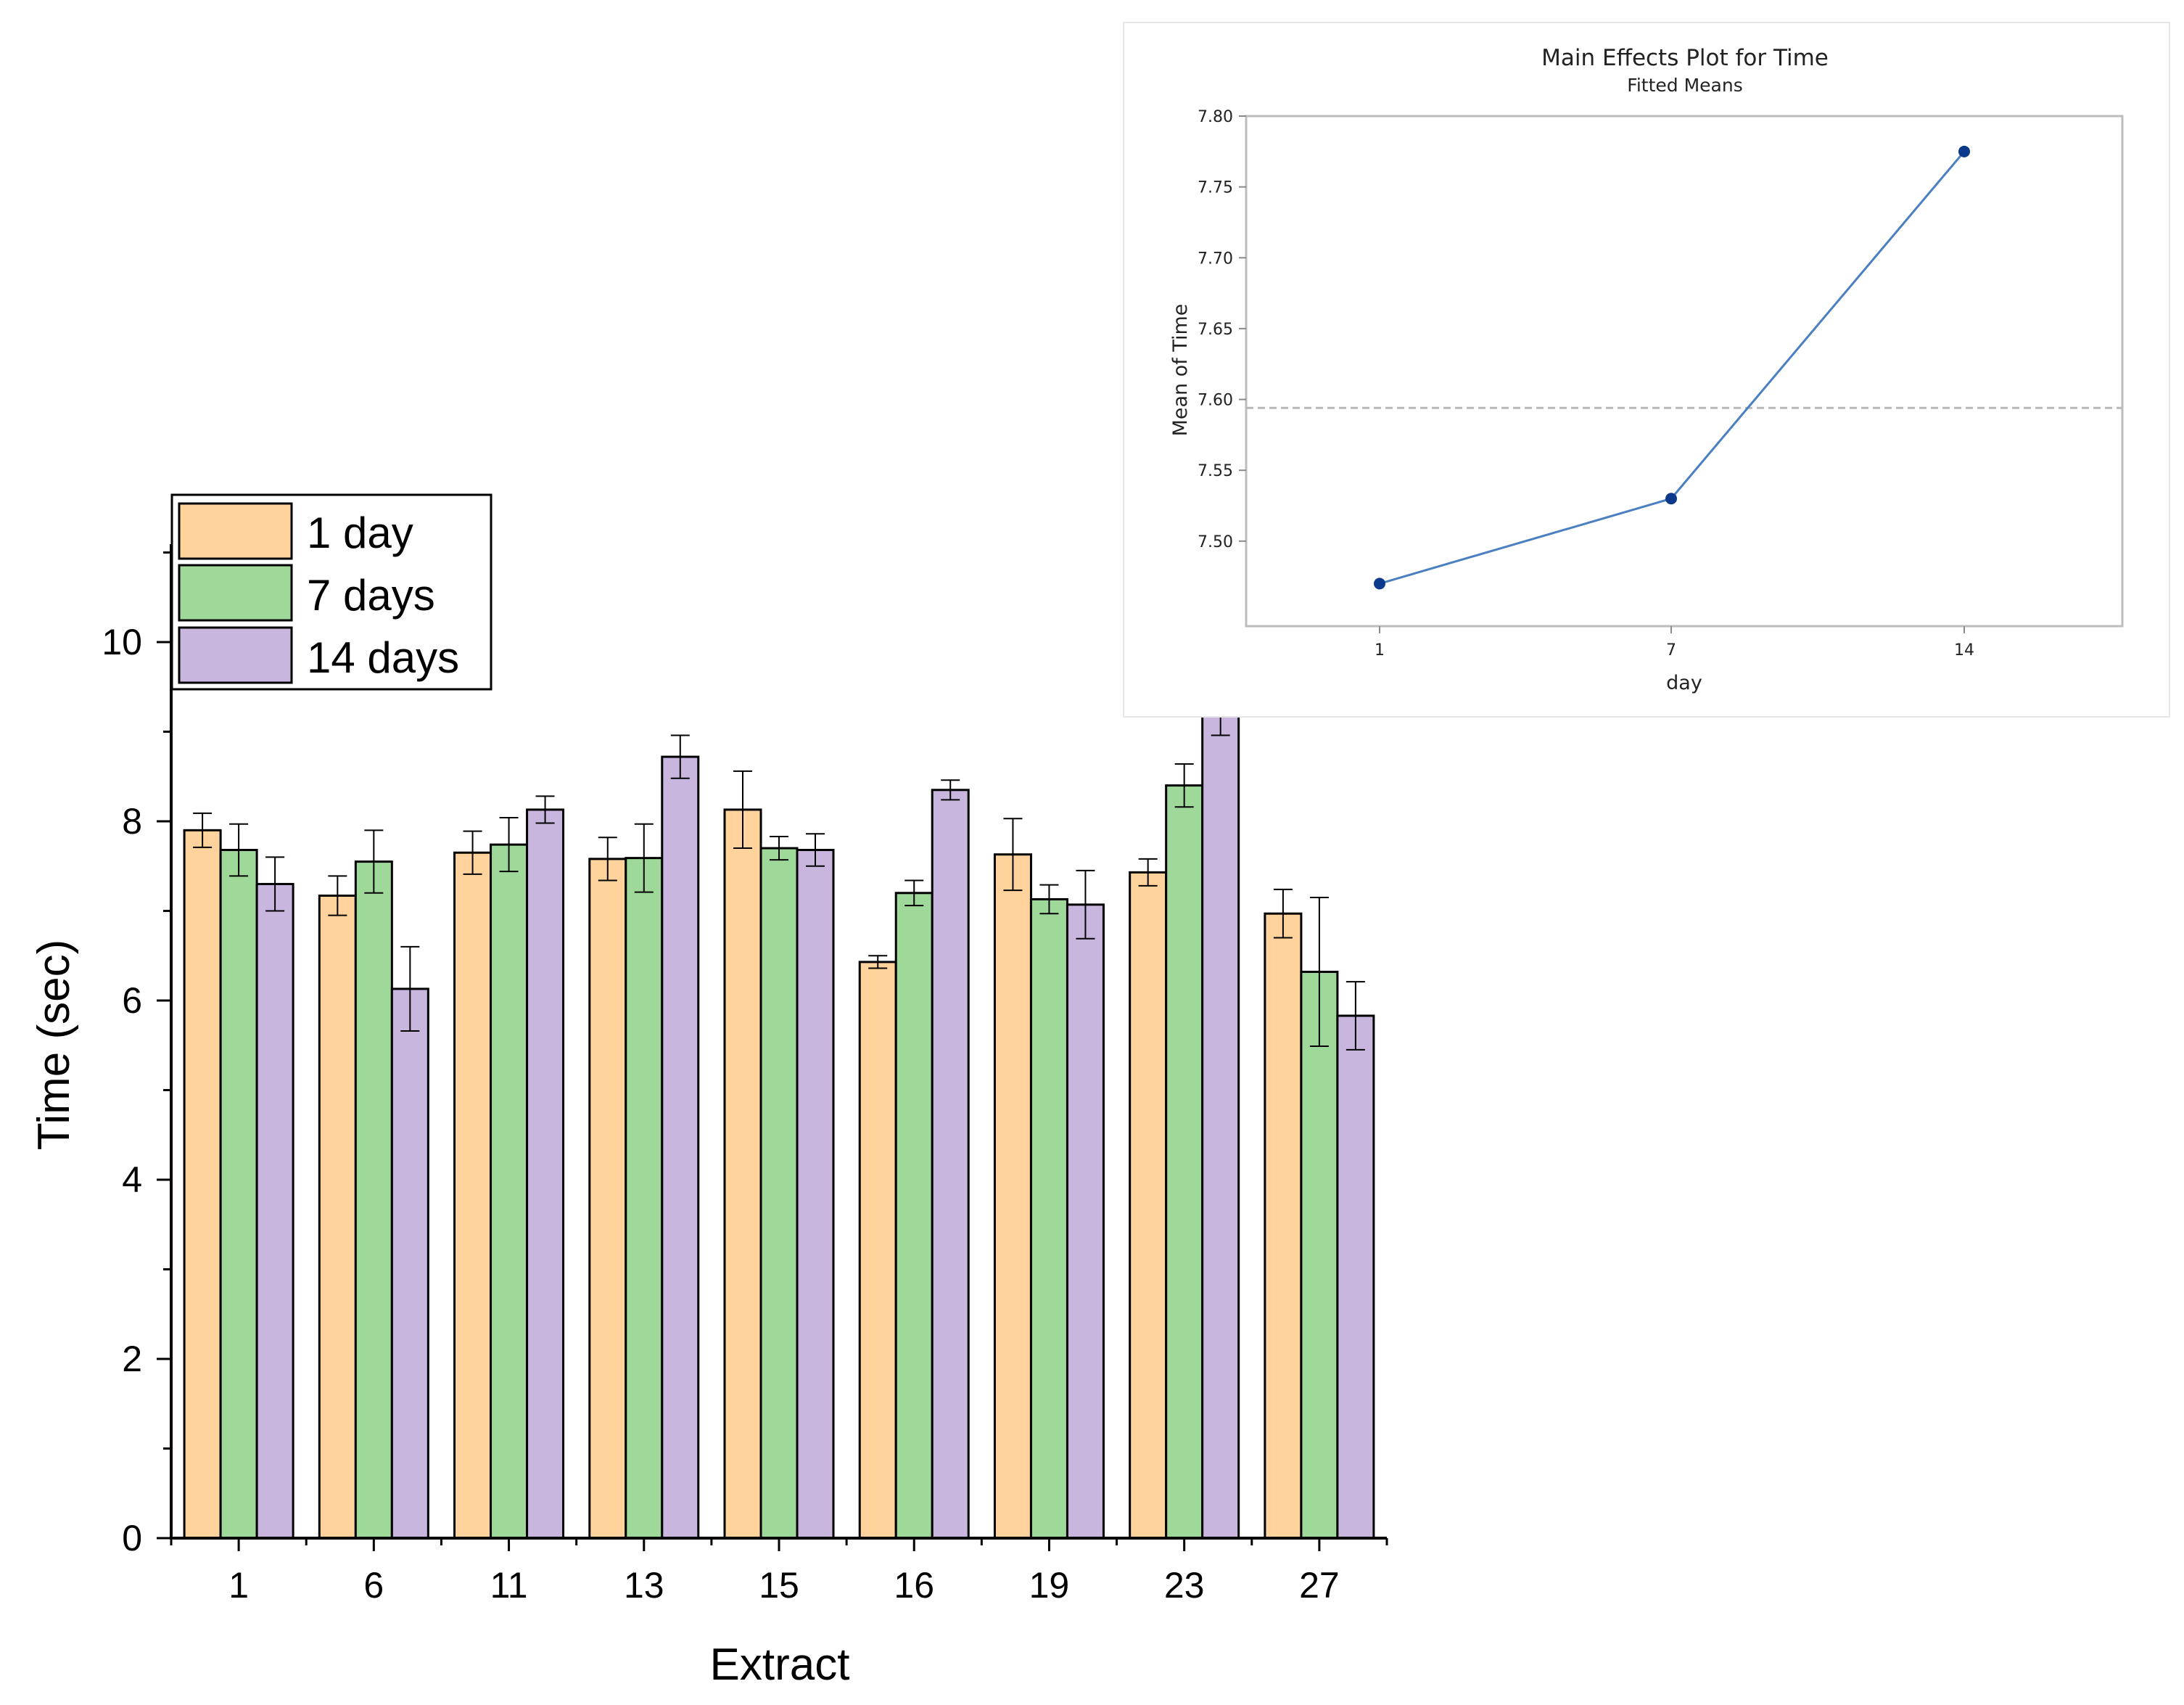 The image size is (2184, 1705). Describe the element at coordinates (132, 1359) in the screenshot. I see `y-tick-label: 2` at that location.